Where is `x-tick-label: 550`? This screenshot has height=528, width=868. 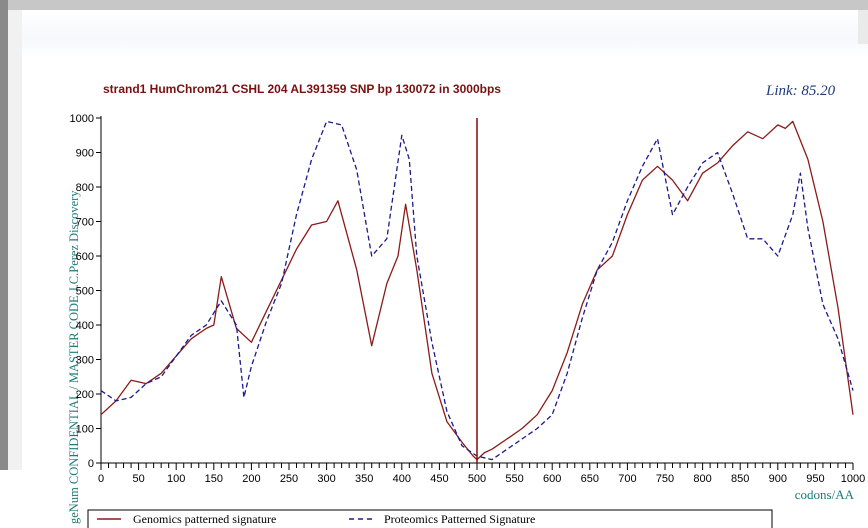
x-tick-label: 550 is located at coordinates (514, 479).